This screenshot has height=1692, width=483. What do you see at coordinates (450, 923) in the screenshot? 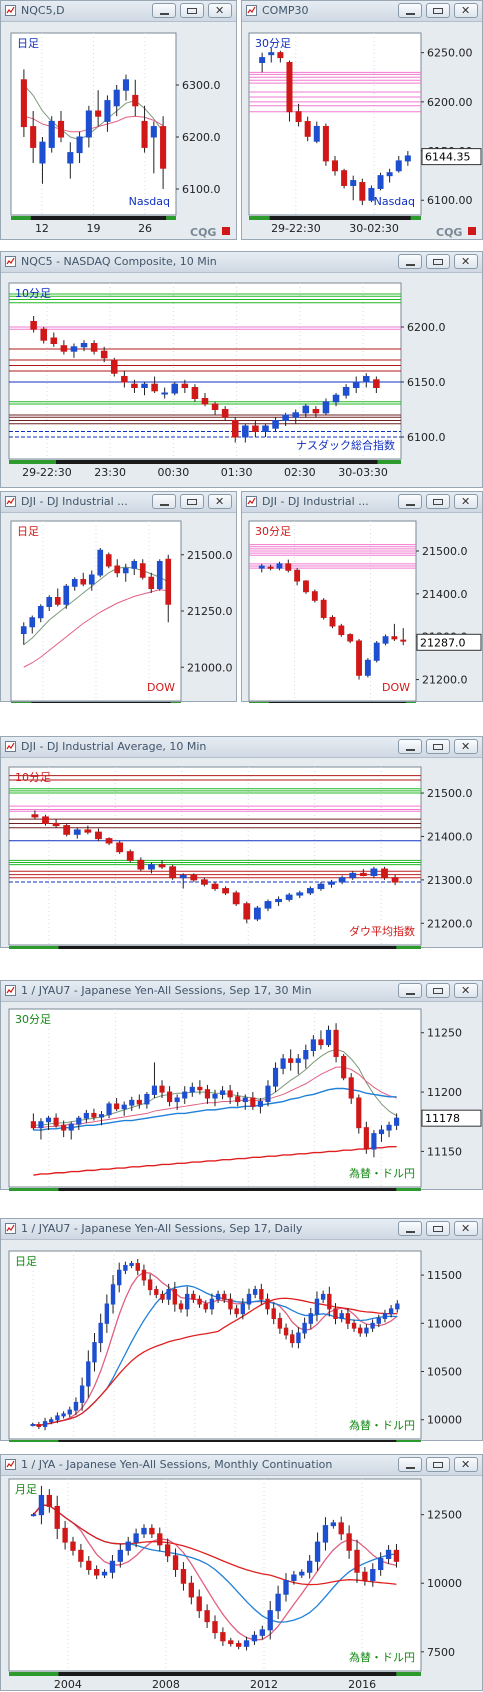
I see `y-tick-label: 21200.0` at bounding box center [450, 923].